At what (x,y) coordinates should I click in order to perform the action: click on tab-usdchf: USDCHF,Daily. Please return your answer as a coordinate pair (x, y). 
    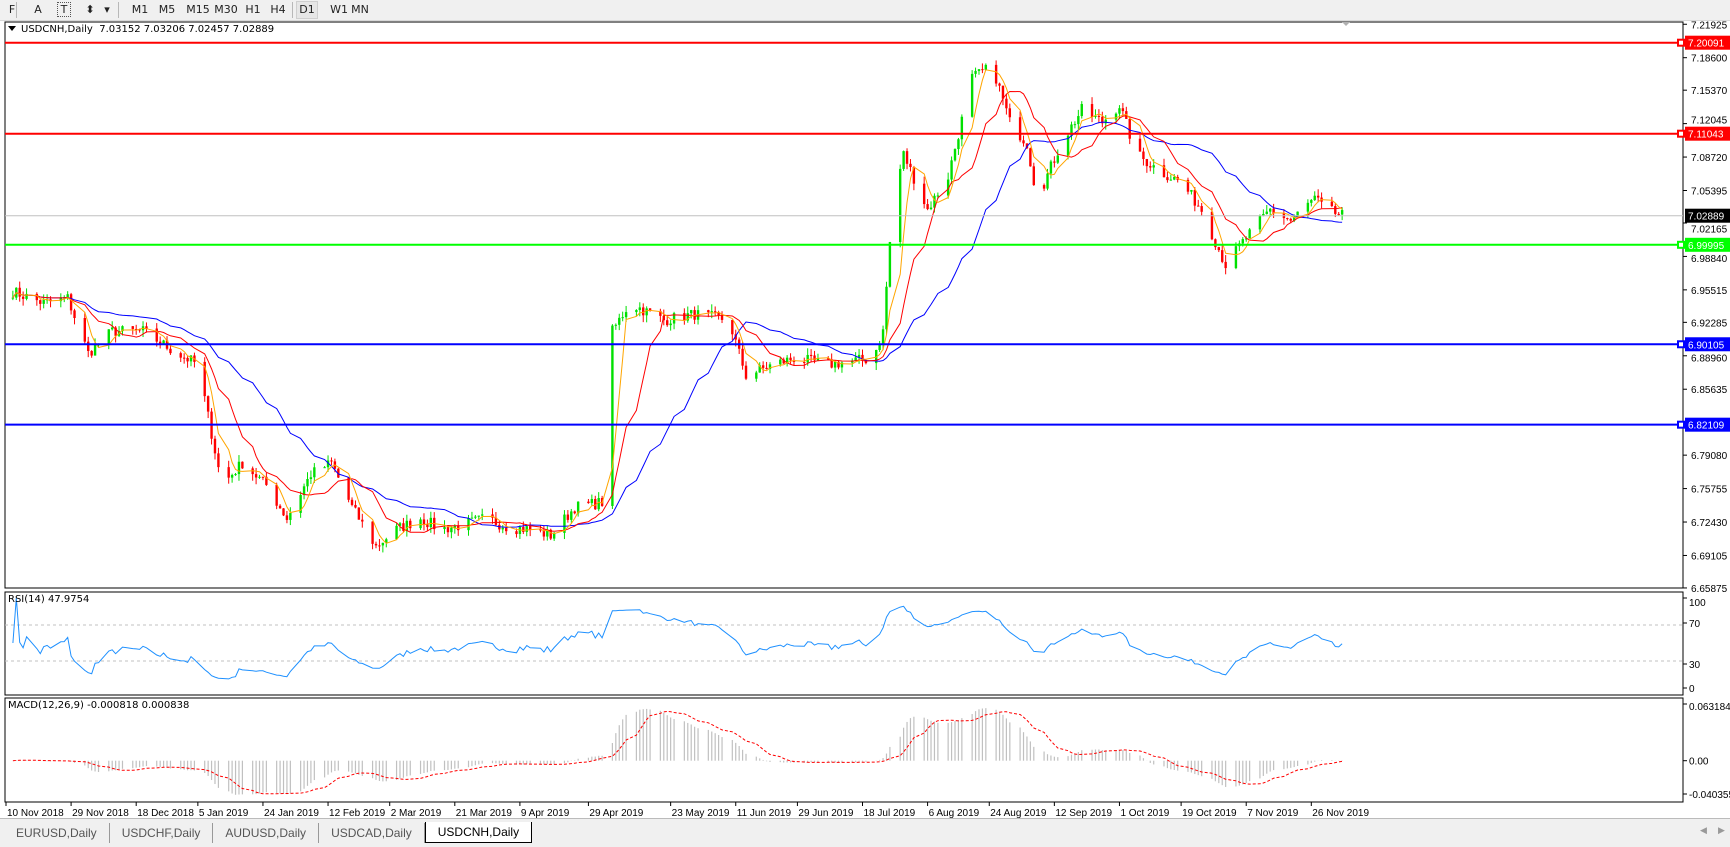
    Looking at the image, I should click on (162, 833).